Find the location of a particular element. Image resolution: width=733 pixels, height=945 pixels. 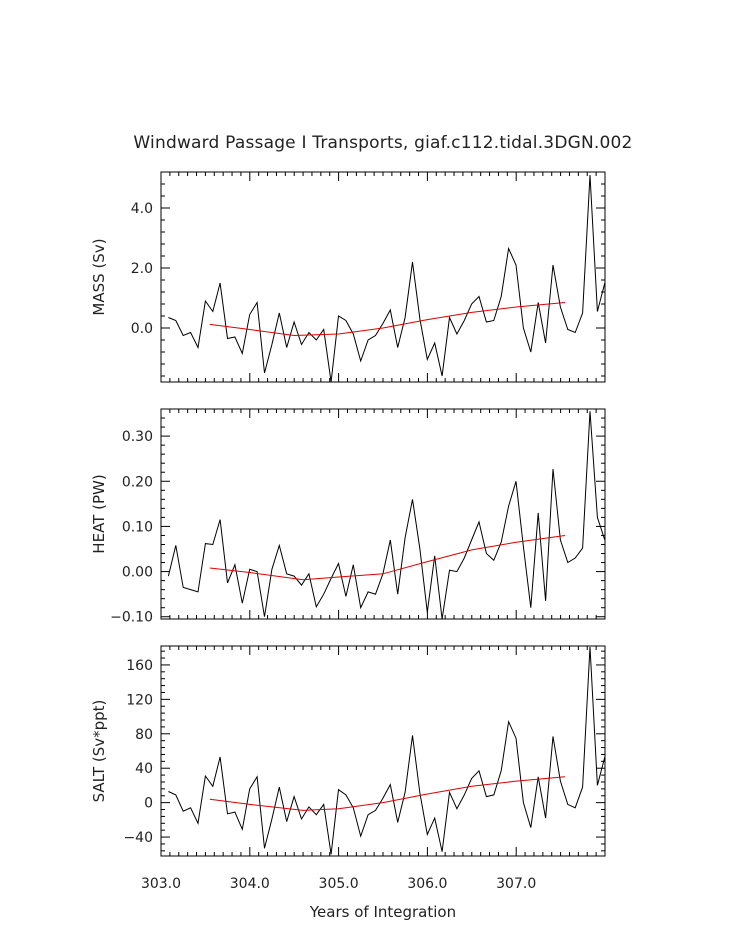

salt-y-tick-label: 120 is located at coordinates (139, 700).